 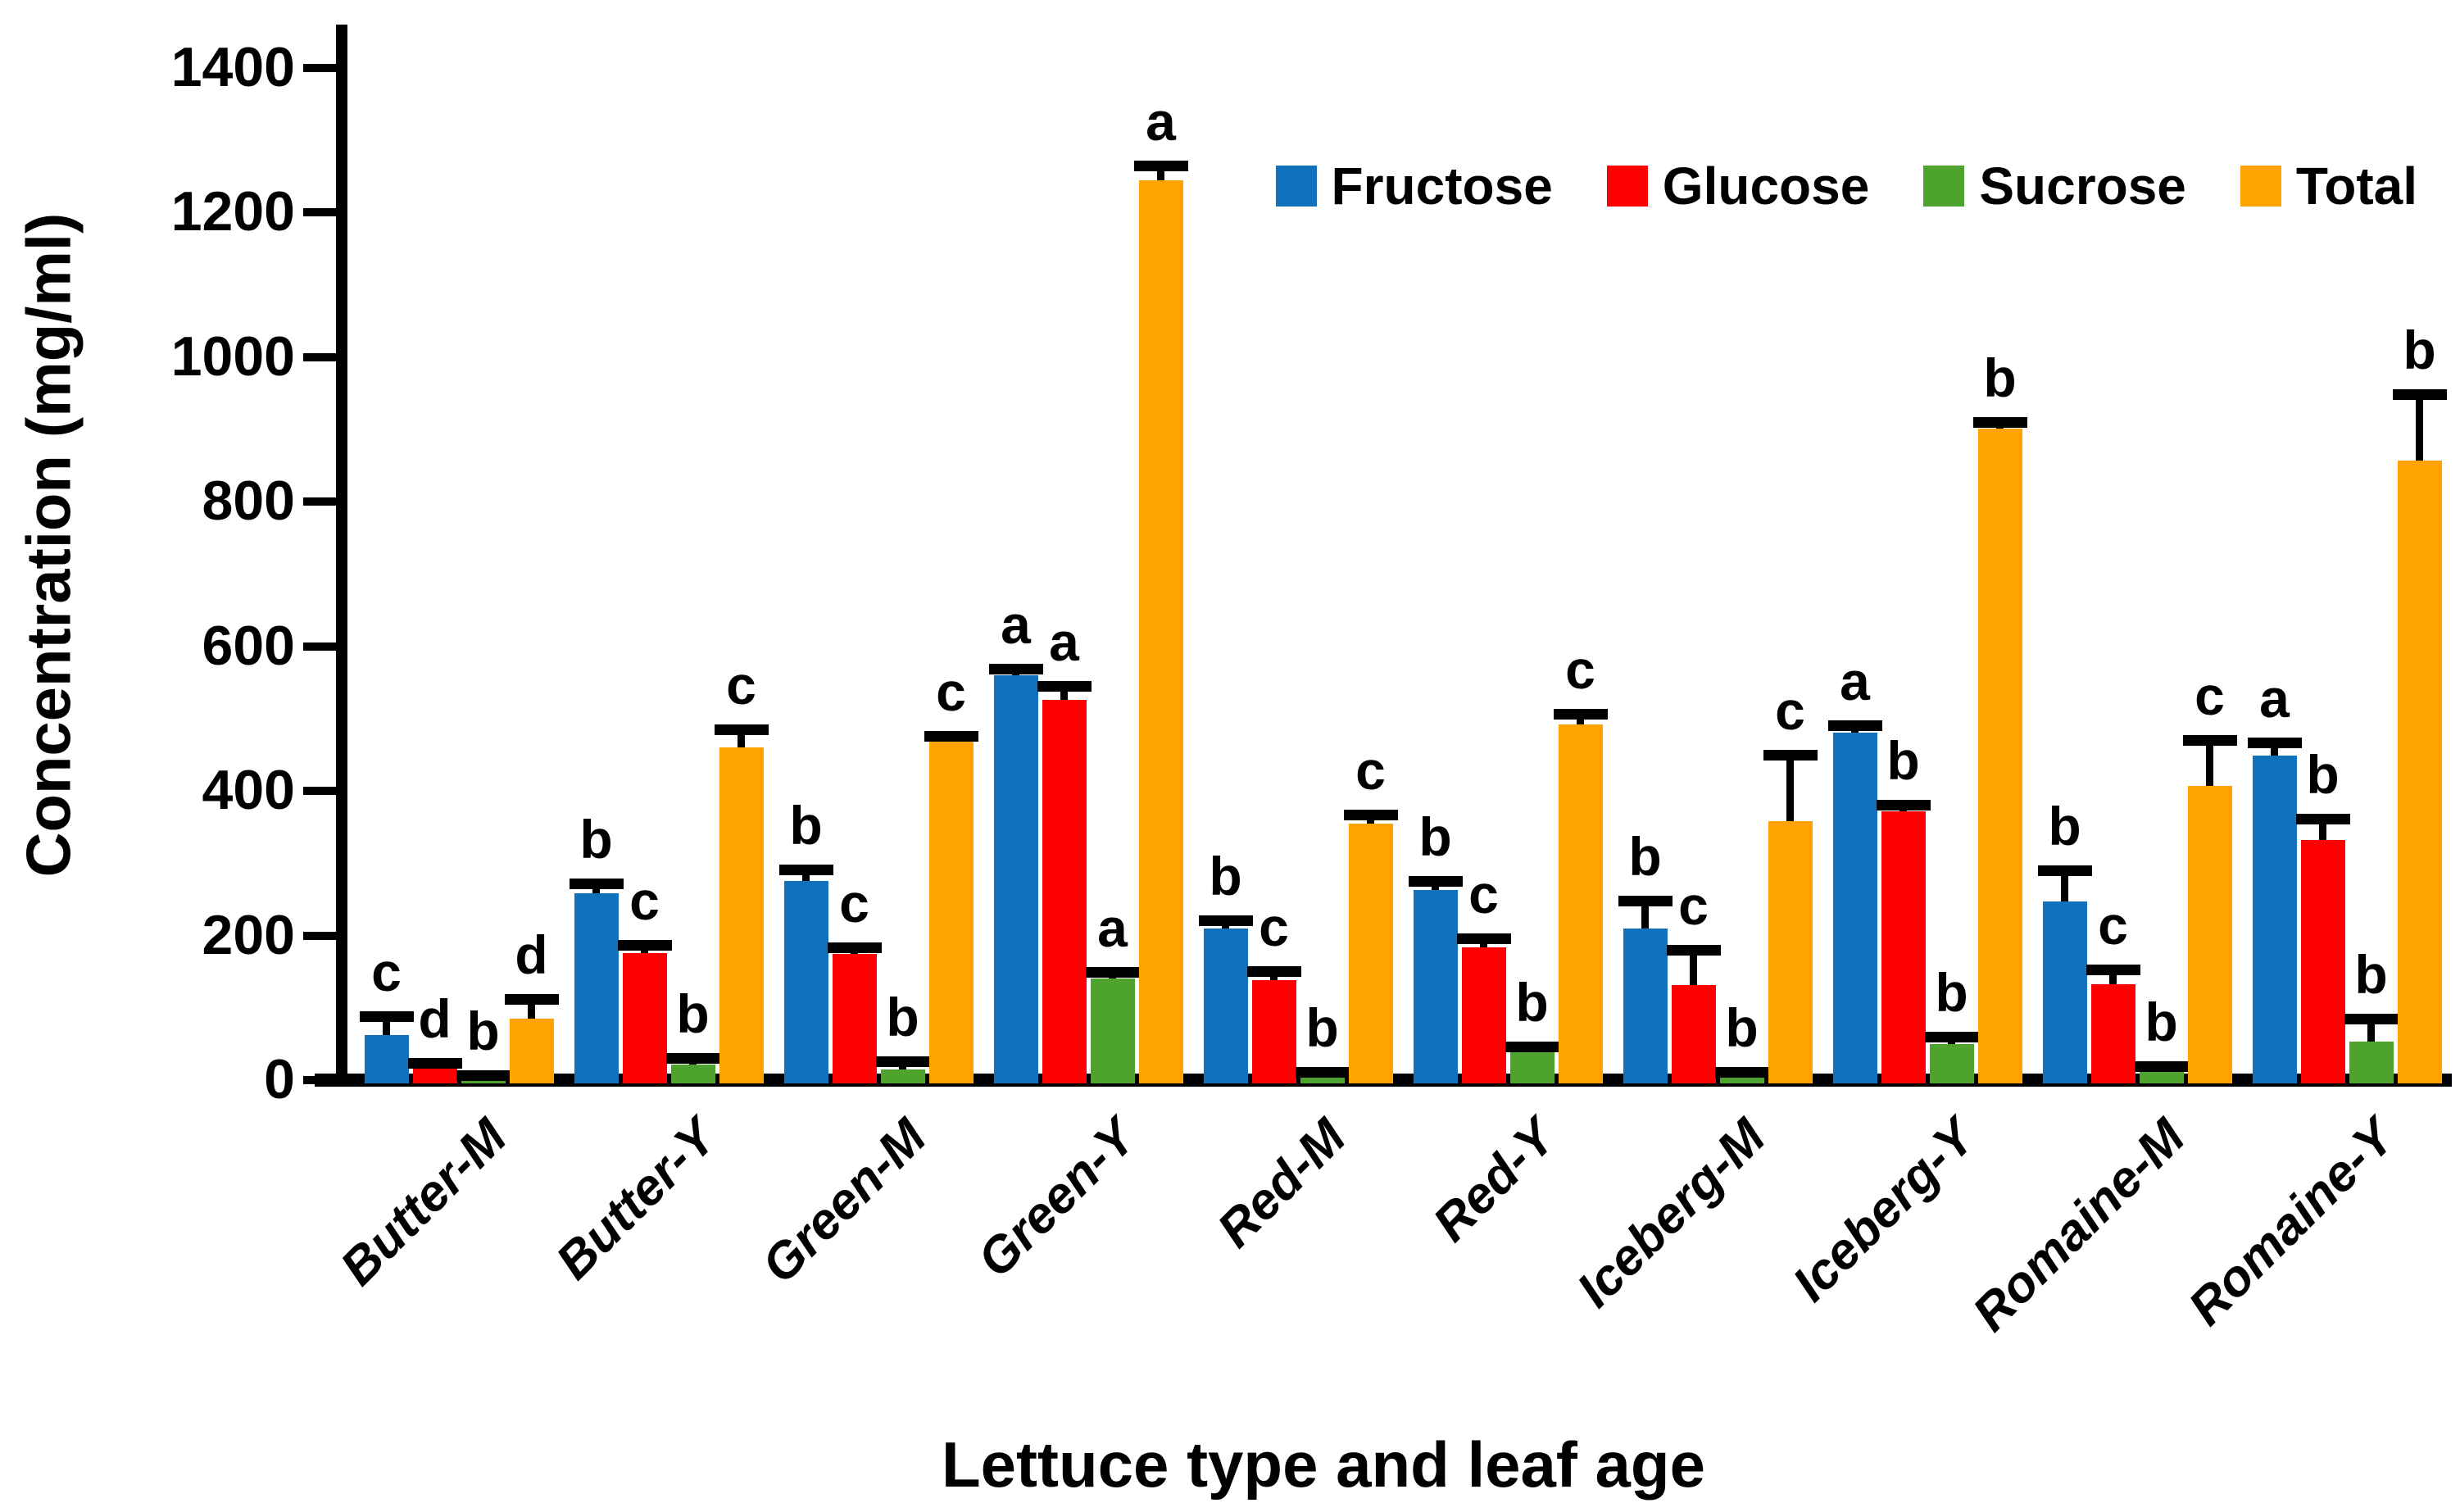 I want to click on legend-label: Glucose, so click(x=1766, y=186).